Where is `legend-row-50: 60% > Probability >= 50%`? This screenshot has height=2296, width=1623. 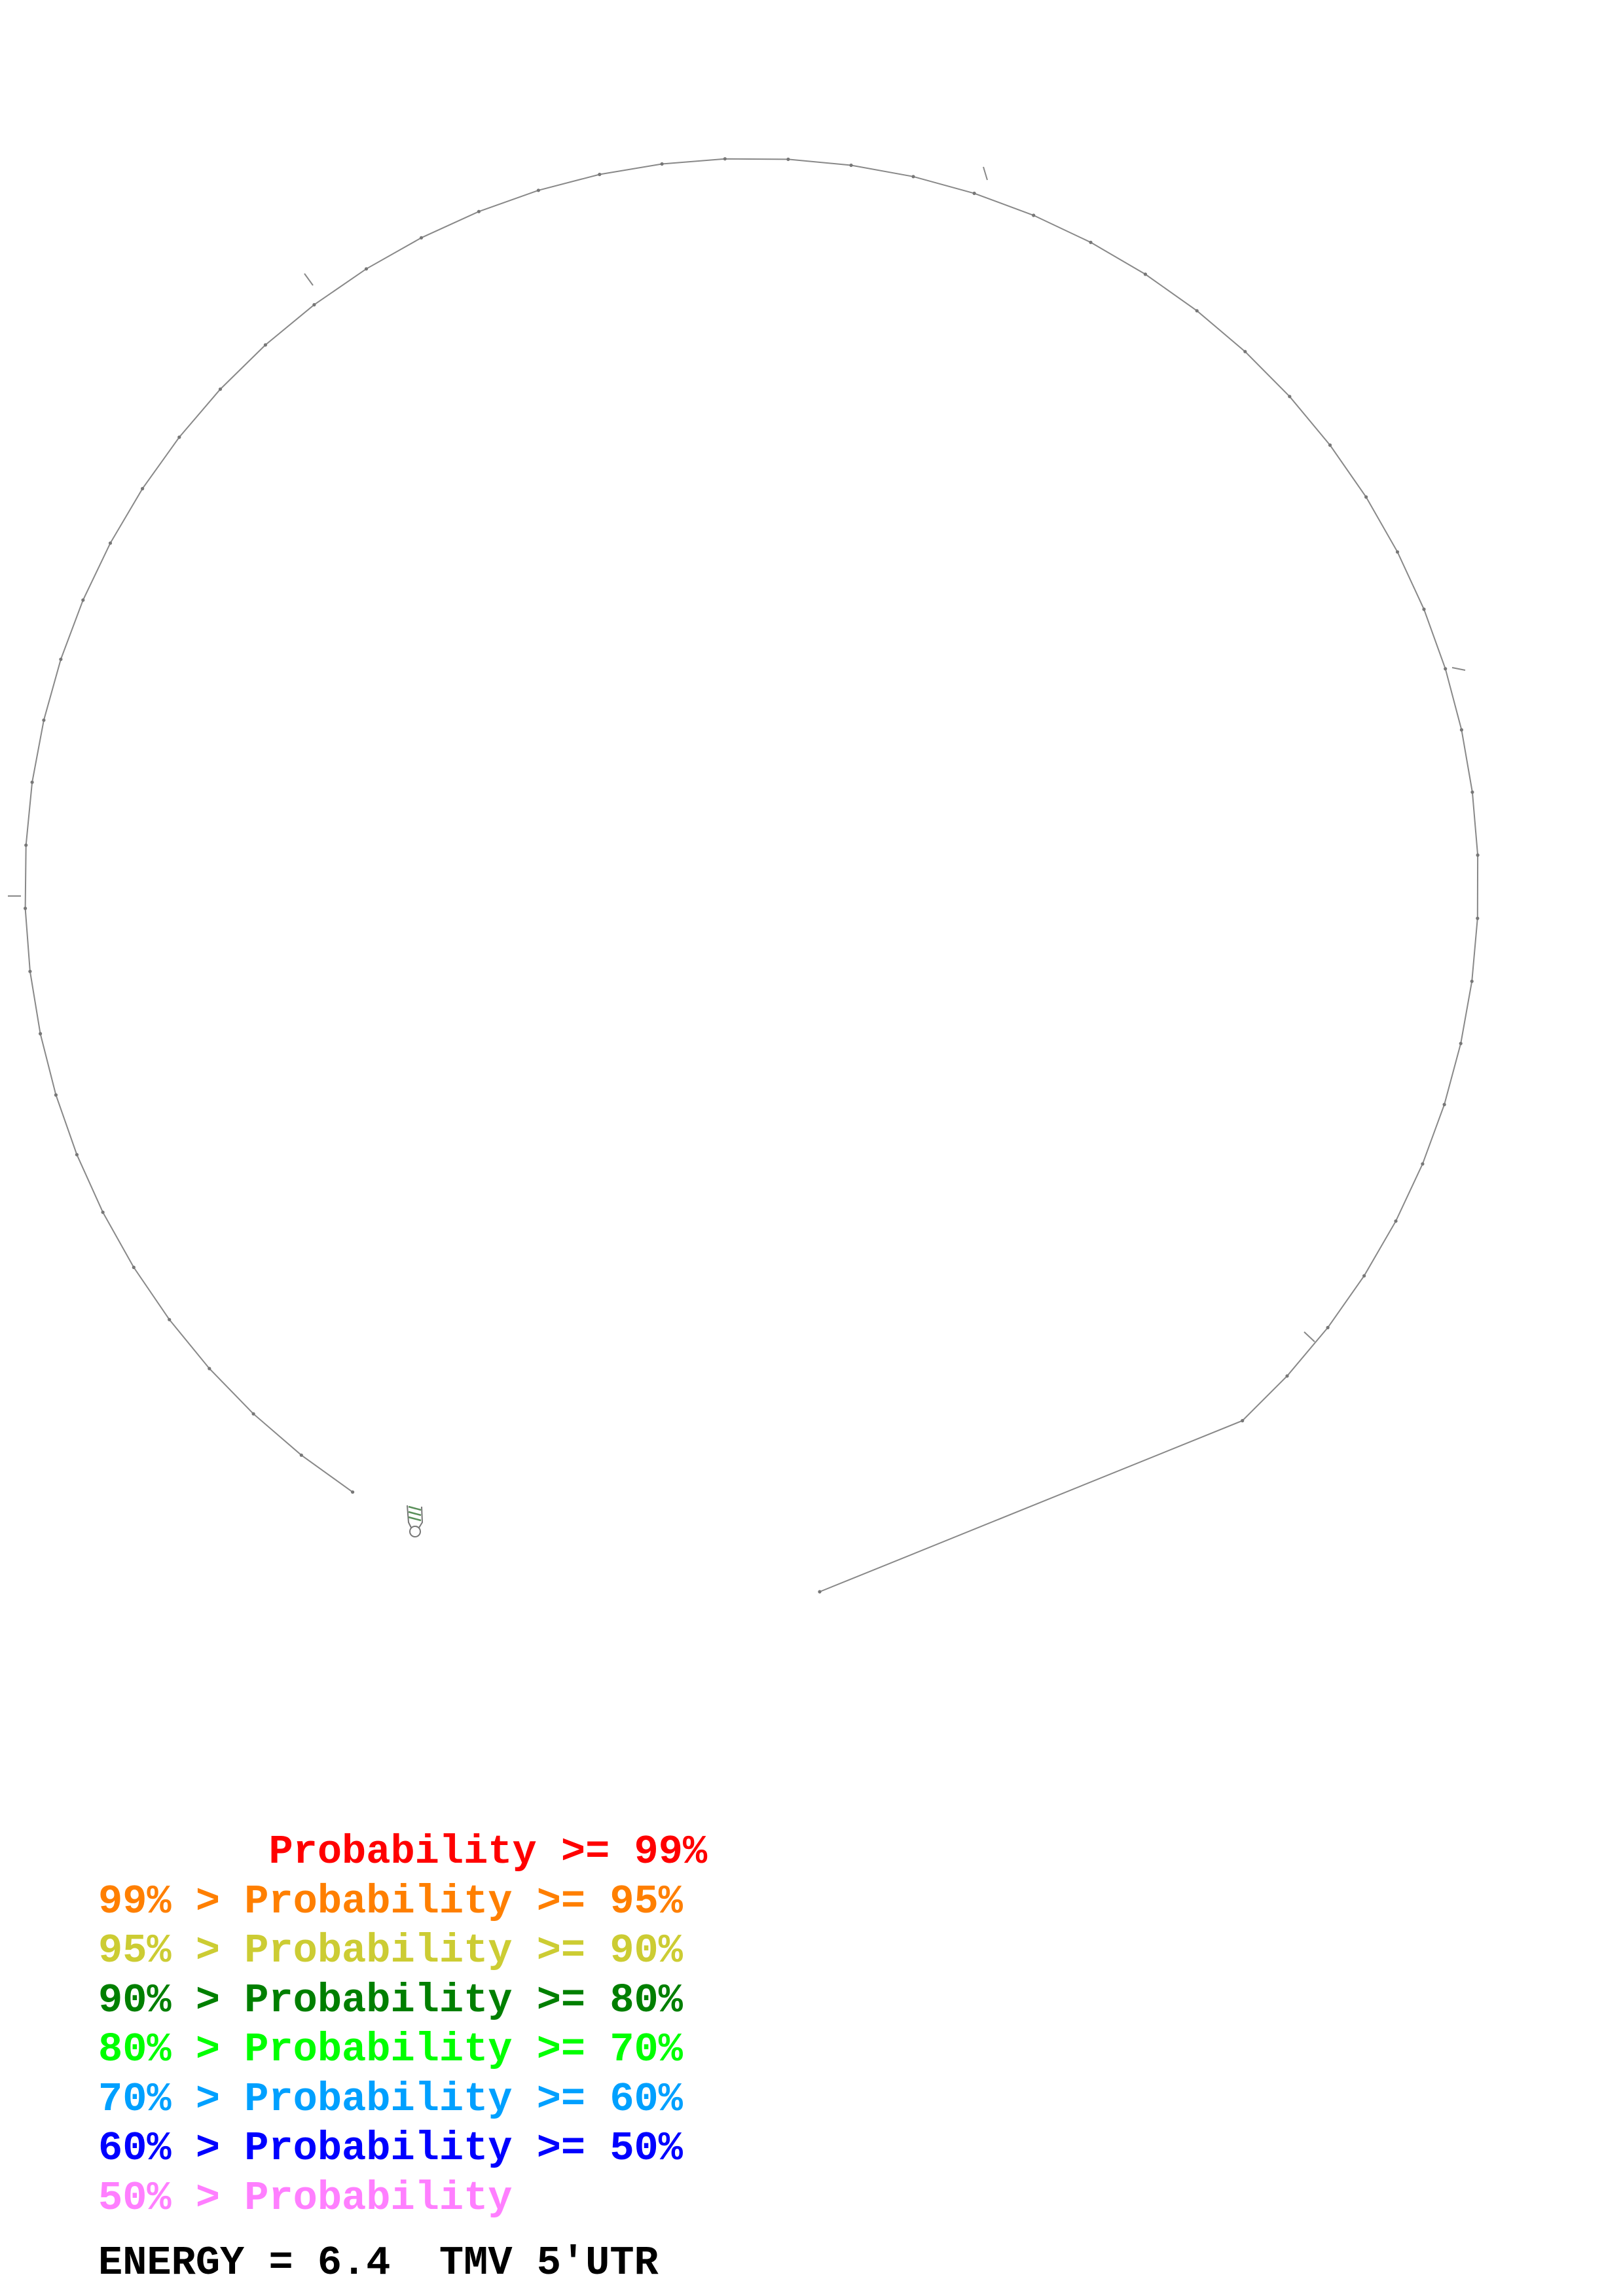 legend-row-50: 60% > Probability >= 50% is located at coordinates (390, 2148).